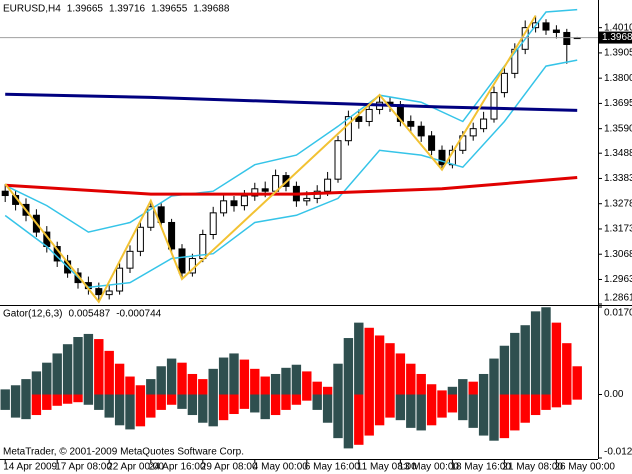 The height and width of the screenshot is (474, 632). What do you see at coordinates (532, 467) in the screenshot?
I see `x-tick-label: 21 May 08:00` at bounding box center [532, 467].